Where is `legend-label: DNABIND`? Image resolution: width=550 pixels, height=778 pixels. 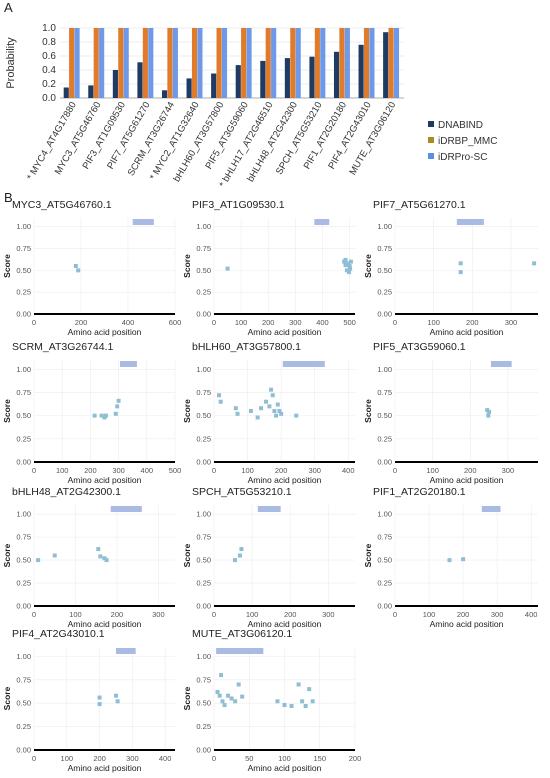 legend-label: DNABIND is located at coordinates (460, 125).